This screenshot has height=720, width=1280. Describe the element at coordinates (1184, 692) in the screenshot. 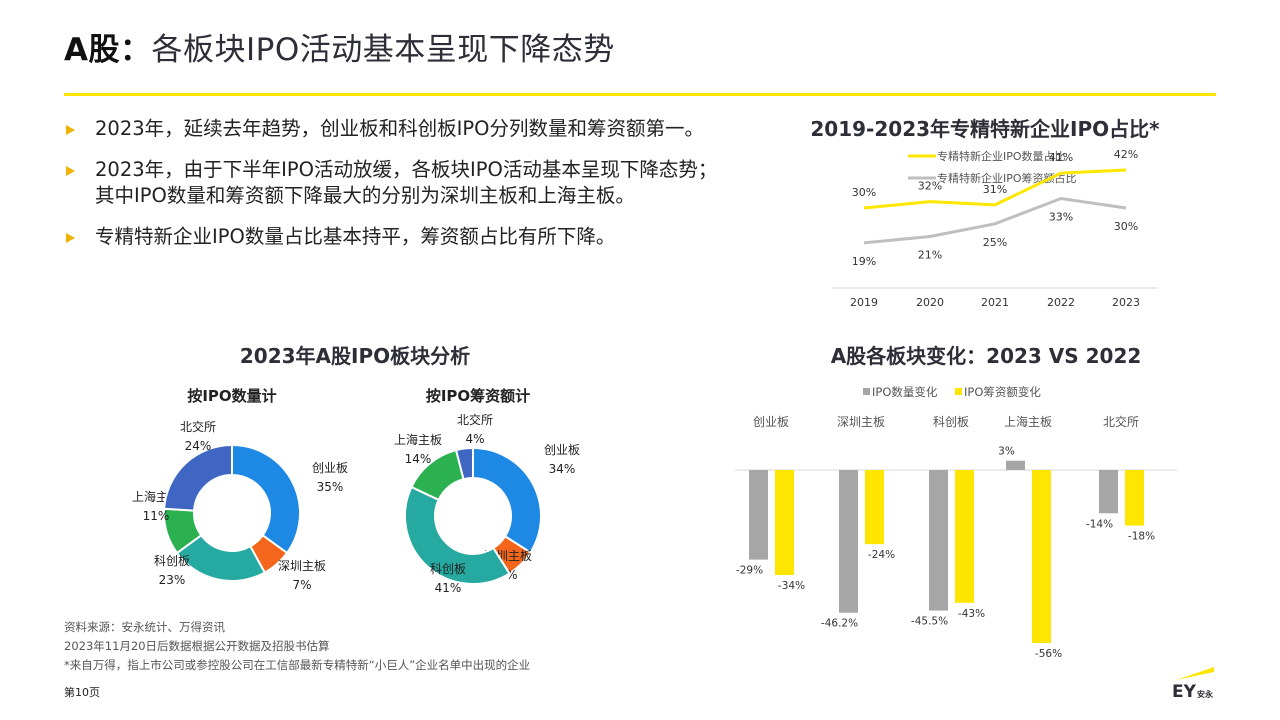

I see `ey-logo-text: EY` at that location.